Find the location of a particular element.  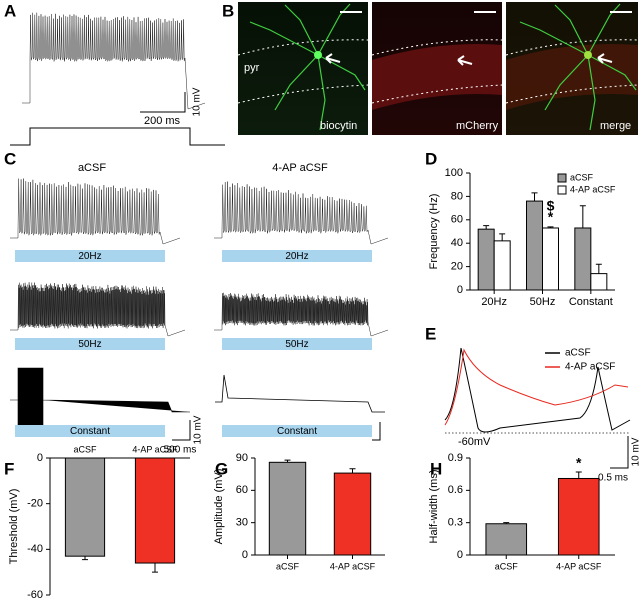

image-label: biocytin is located at coordinates (338, 126).